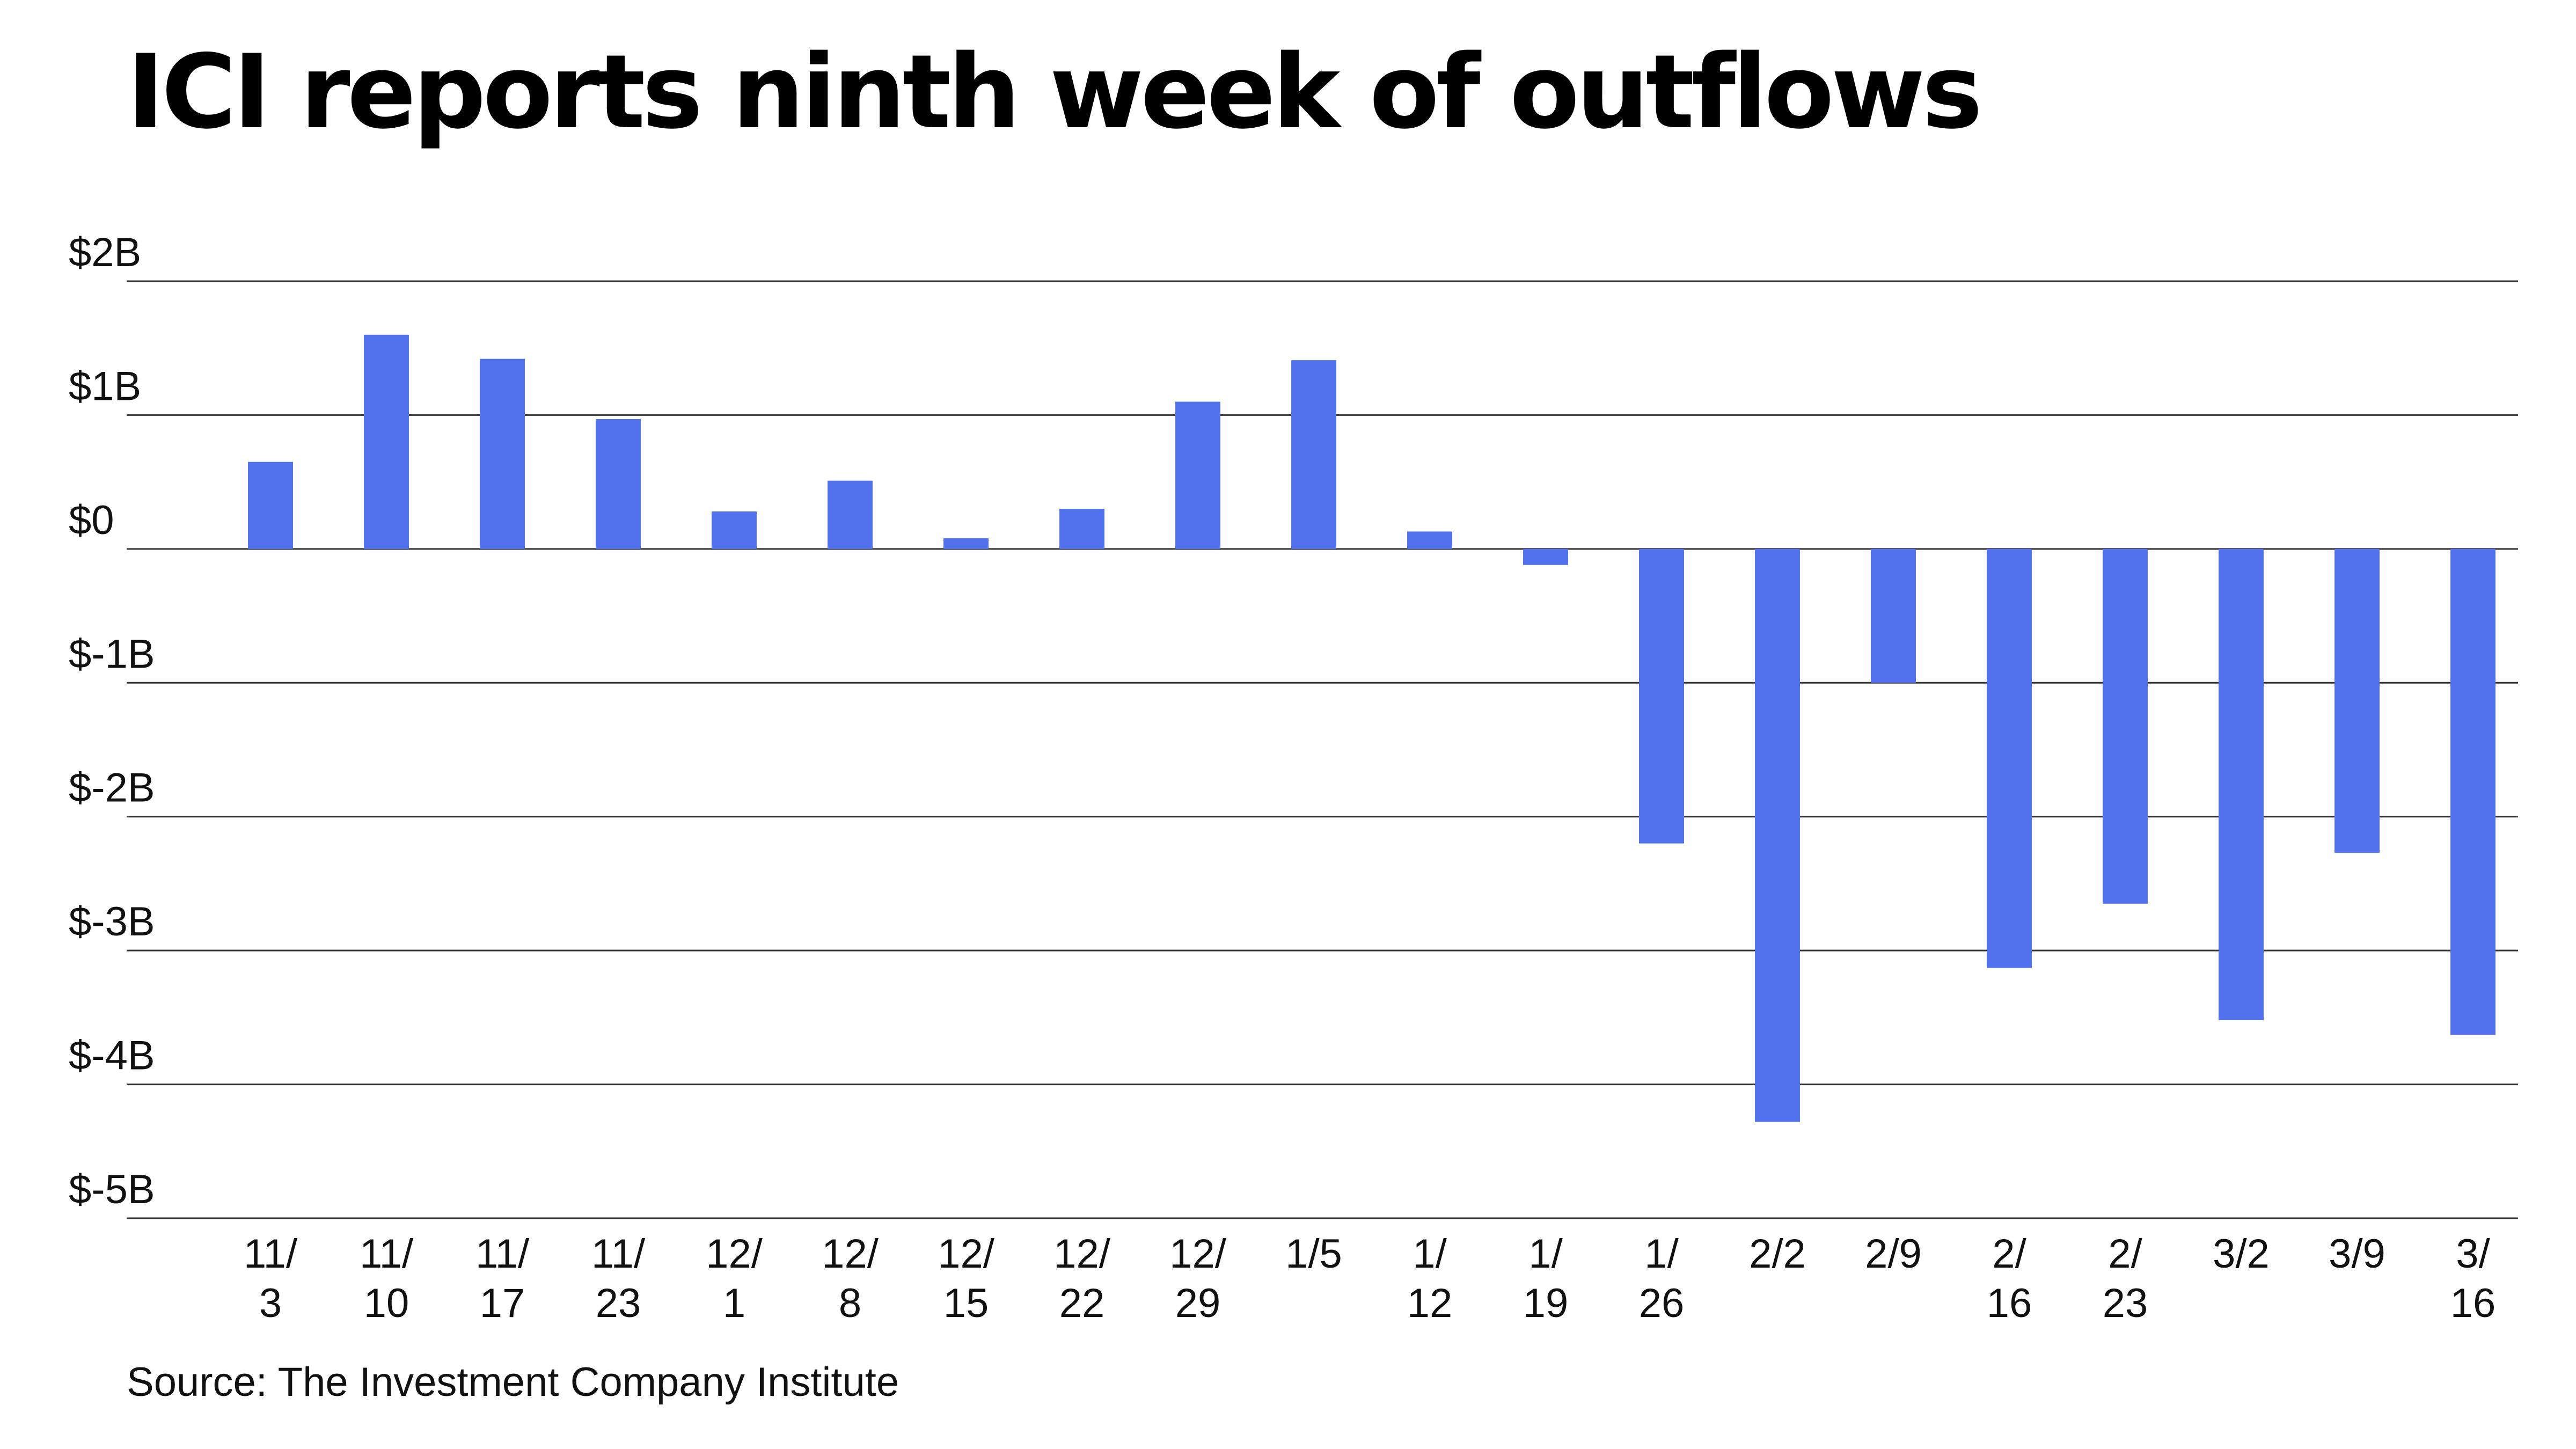 Image resolution: width=2576 pixels, height=1449 pixels. I want to click on x-tick-label-line: 8, so click(850, 1303).